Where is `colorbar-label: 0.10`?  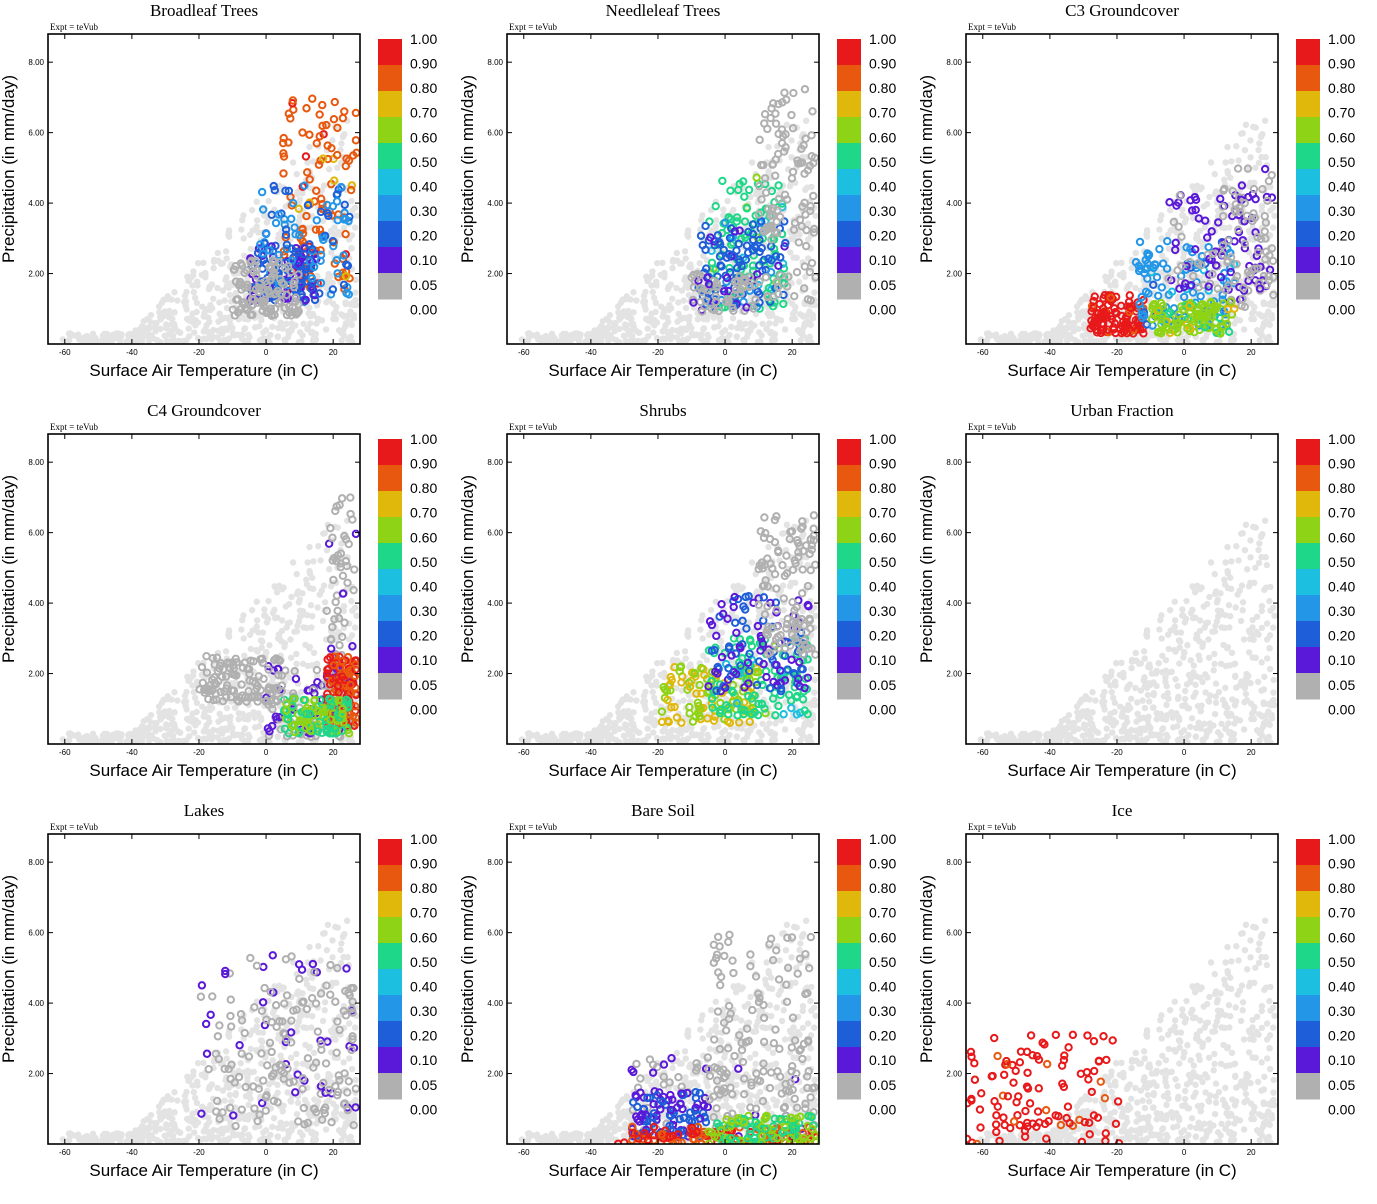 colorbar-label: 0.10 is located at coordinates (423, 660).